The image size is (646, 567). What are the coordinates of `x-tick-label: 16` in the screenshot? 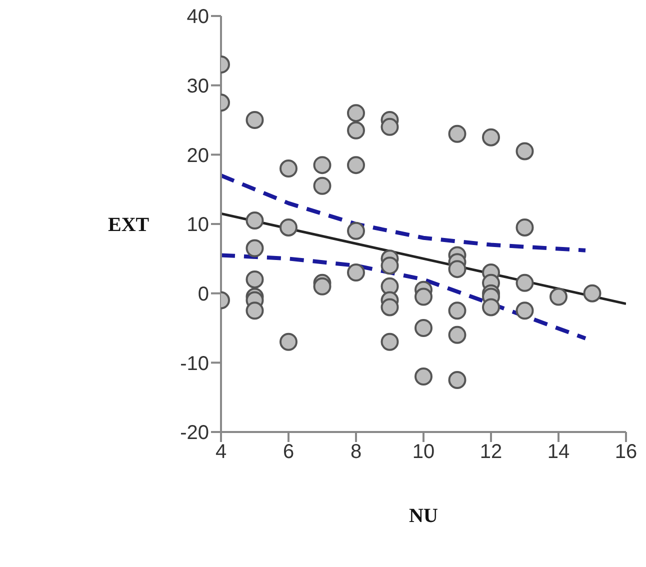 It's located at (626, 452).